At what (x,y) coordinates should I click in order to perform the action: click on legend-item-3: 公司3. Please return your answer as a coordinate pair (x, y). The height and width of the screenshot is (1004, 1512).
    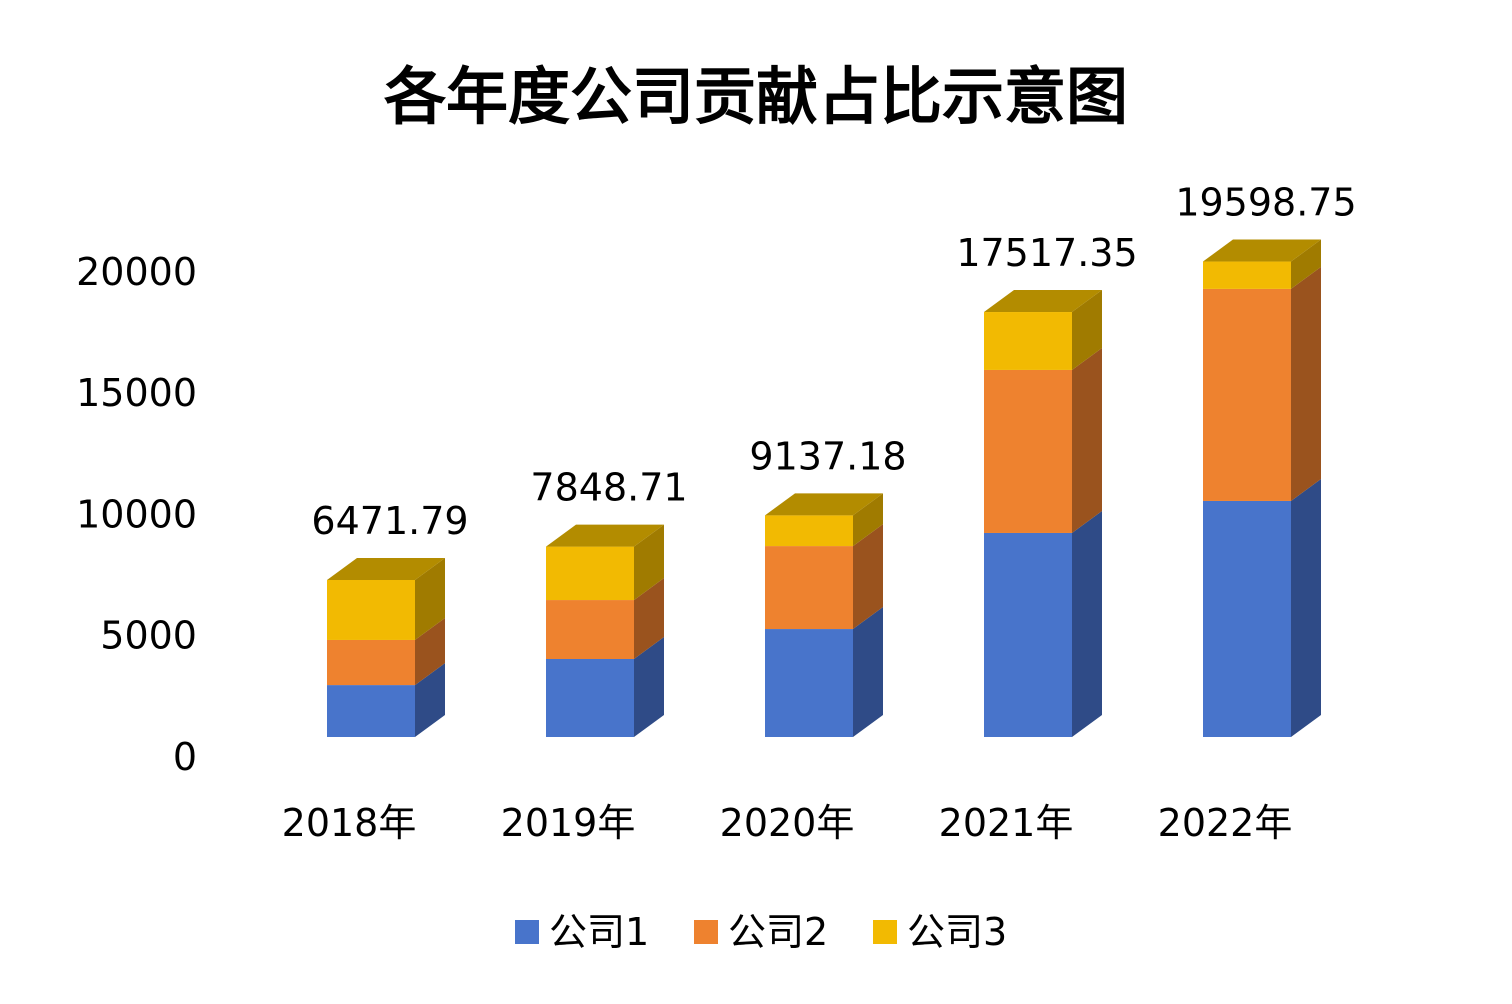
    Looking at the image, I should click on (940, 932).